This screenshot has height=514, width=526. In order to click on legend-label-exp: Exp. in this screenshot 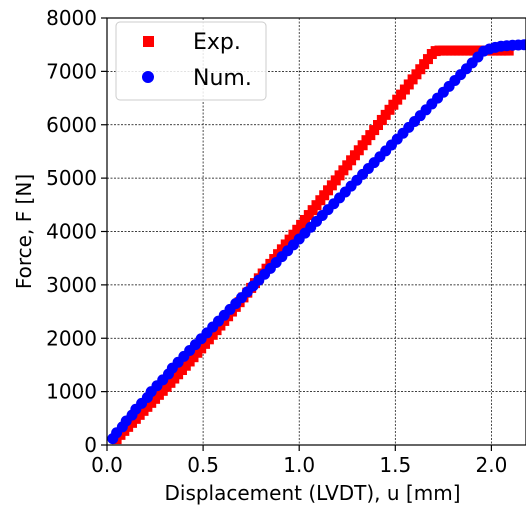, I will do `click(217, 42)`.